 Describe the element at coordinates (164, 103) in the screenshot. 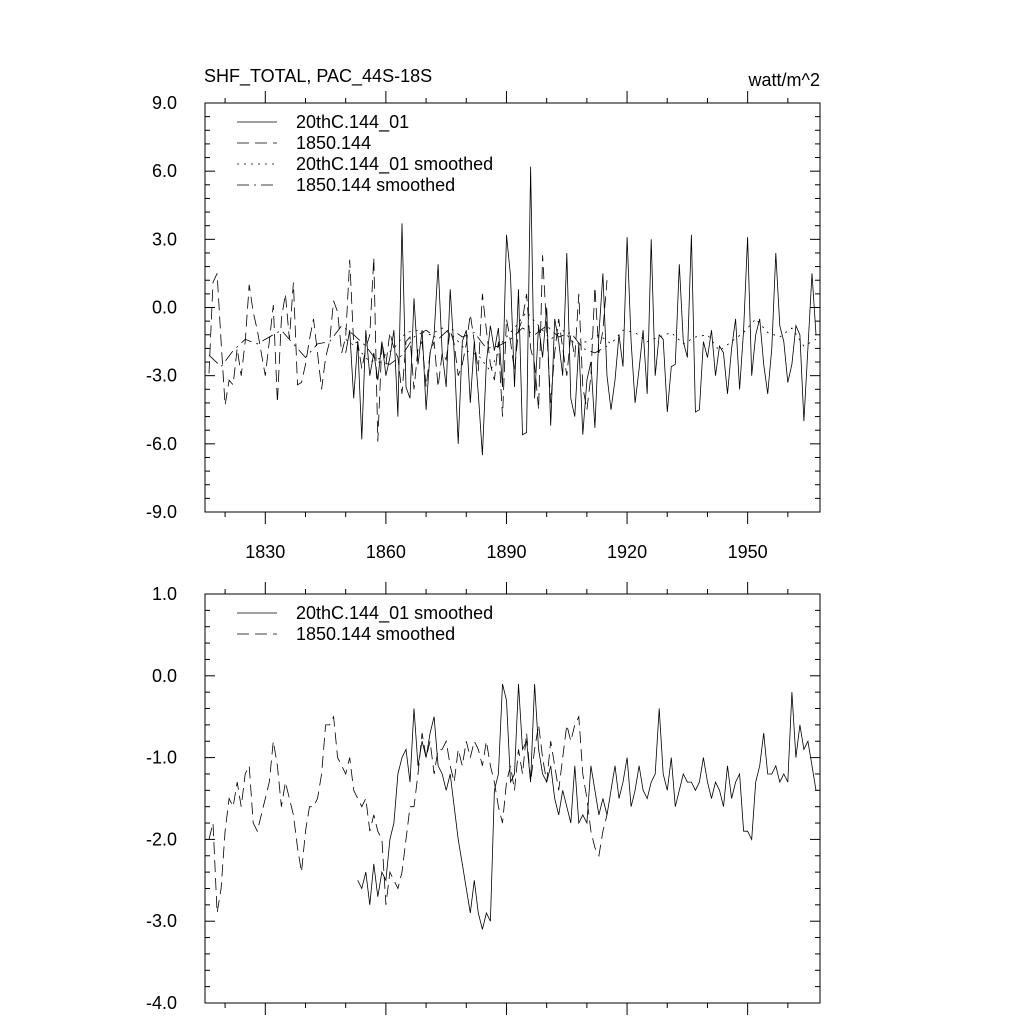

I see `y-tick-label: 9.0` at that location.